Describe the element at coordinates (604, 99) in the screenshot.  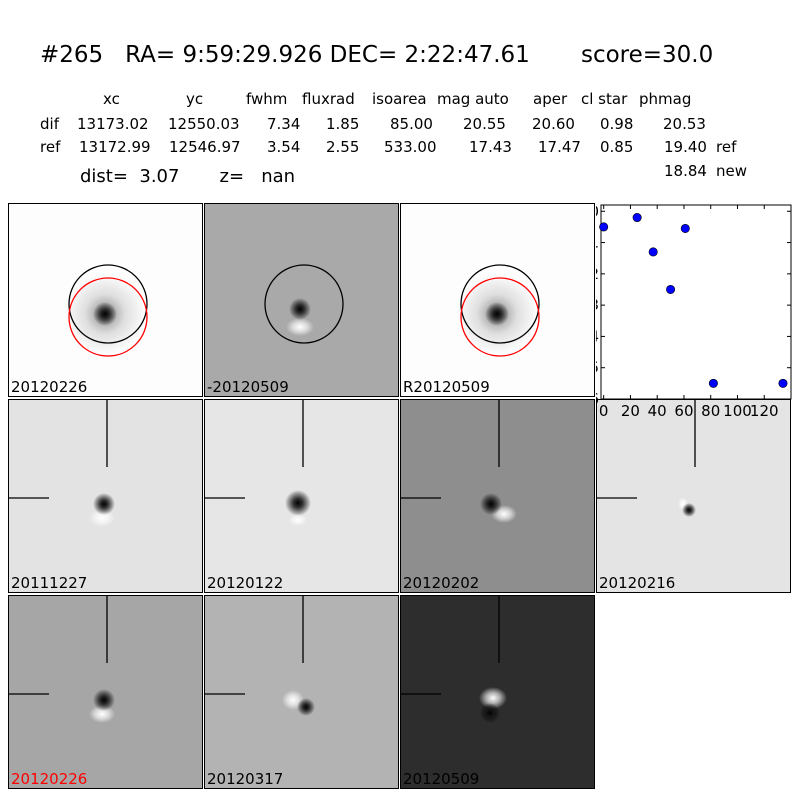
I see `col-header-cl-star: cl star` at that location.